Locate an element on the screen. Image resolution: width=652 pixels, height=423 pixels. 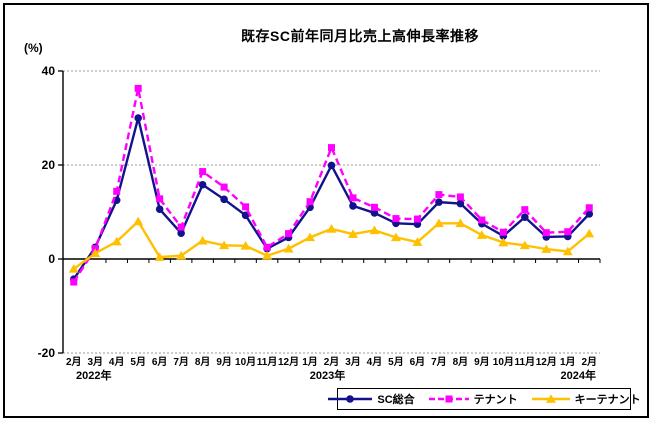
legend-swatch-square-icon is located at coordinates (448, 399).